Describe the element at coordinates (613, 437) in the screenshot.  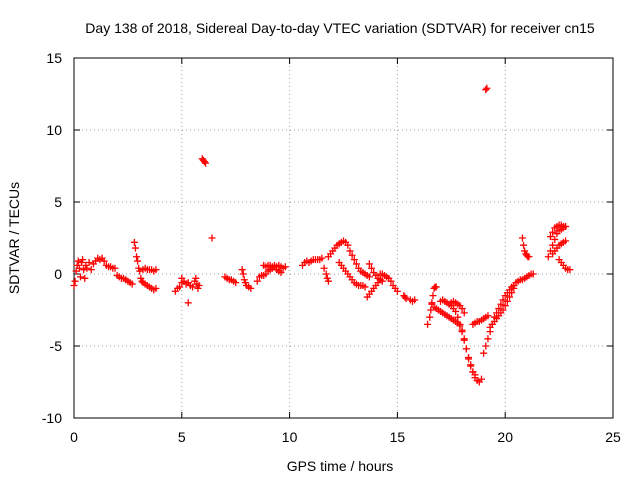
I see `x-tick-label: 25` at that location.